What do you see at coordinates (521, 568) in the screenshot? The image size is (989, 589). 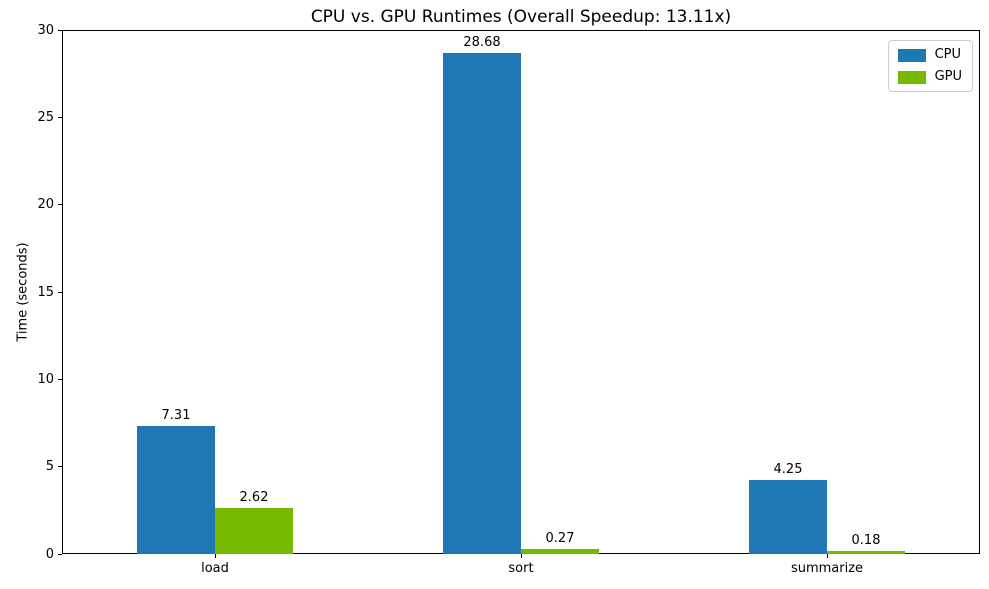 I see `x-tick-label-sort: sort` at bounding box center [521, 568].